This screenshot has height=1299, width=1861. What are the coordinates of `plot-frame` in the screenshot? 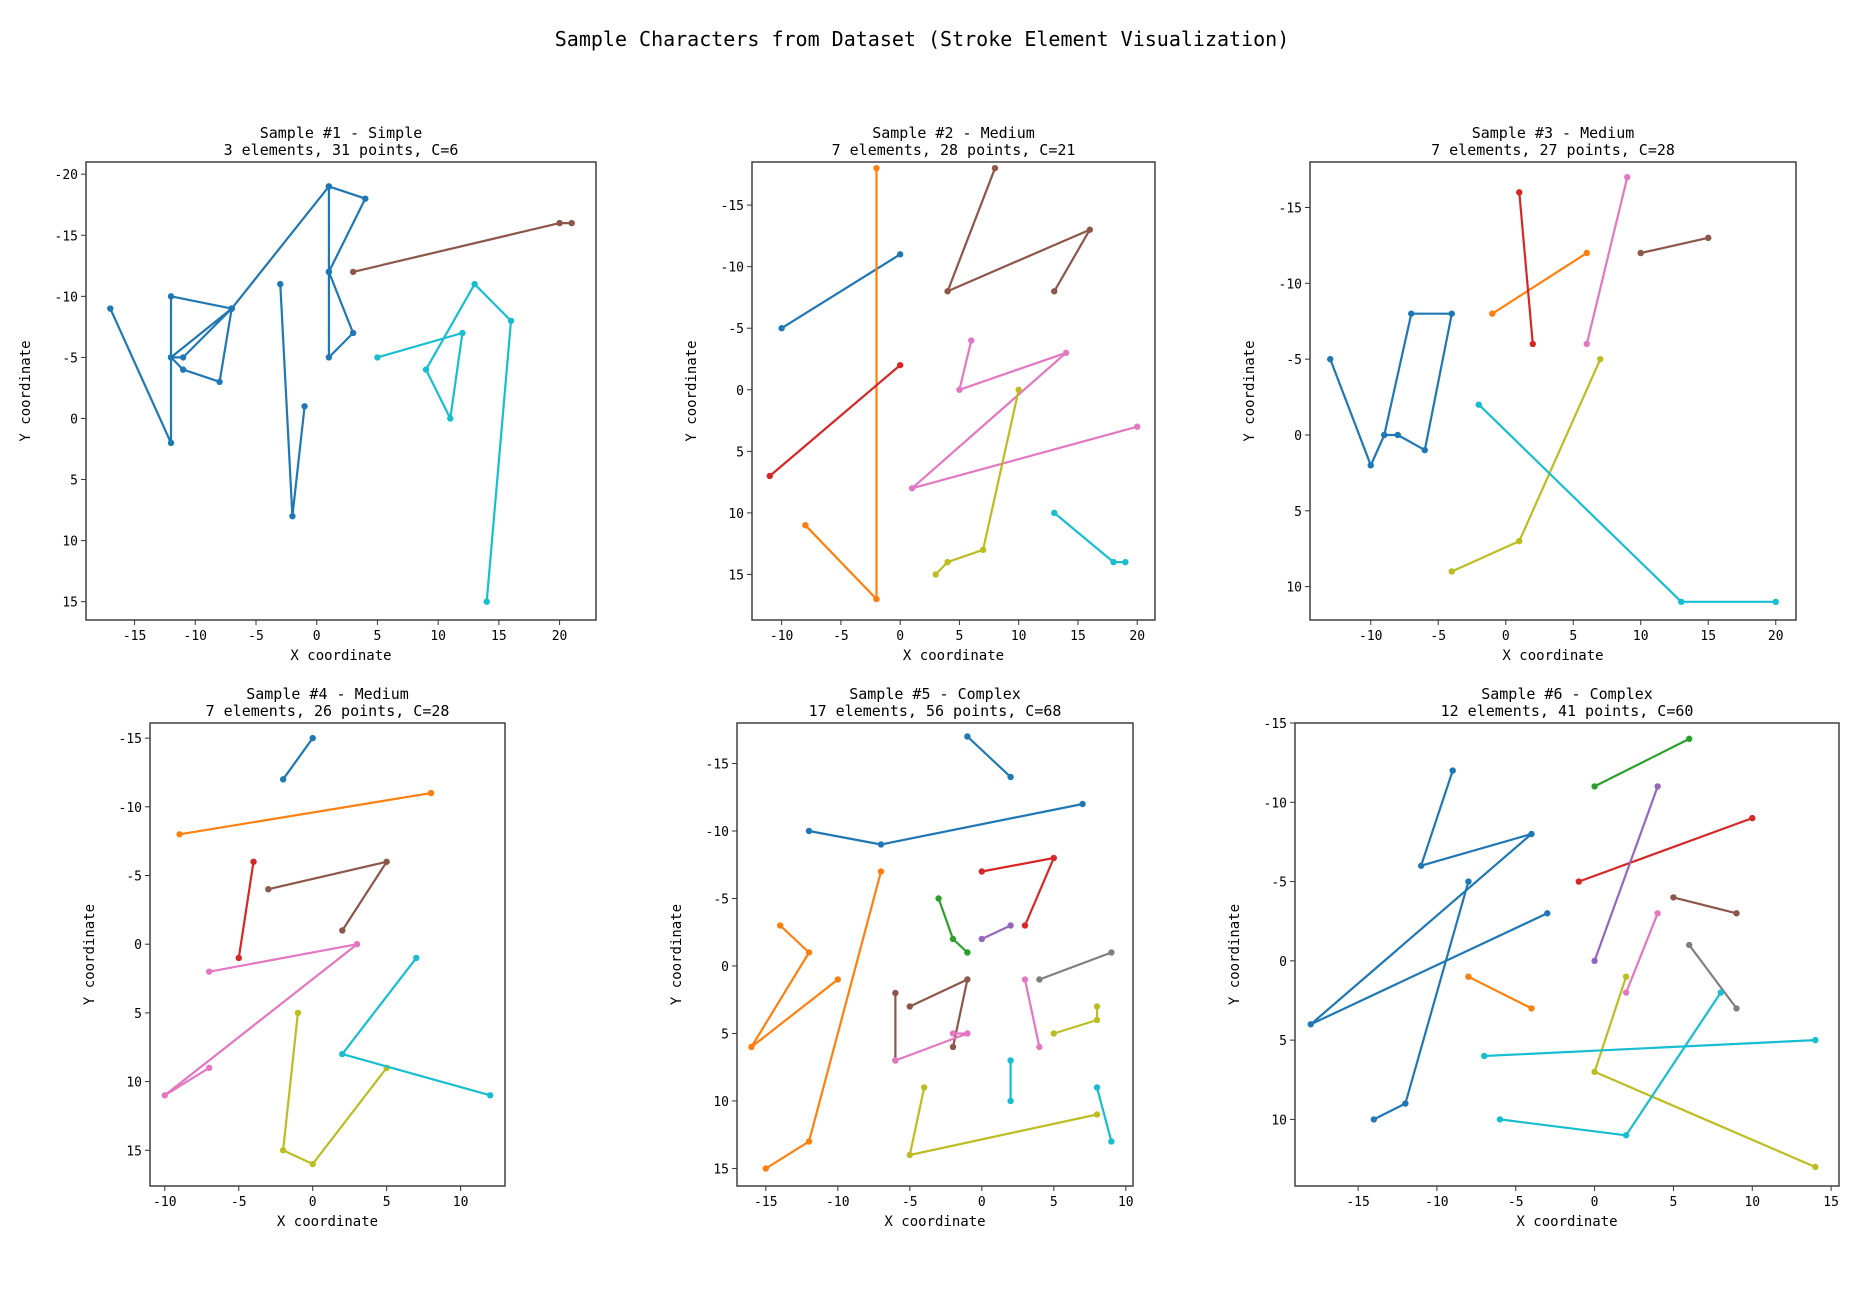 It's located at (1553, 391).